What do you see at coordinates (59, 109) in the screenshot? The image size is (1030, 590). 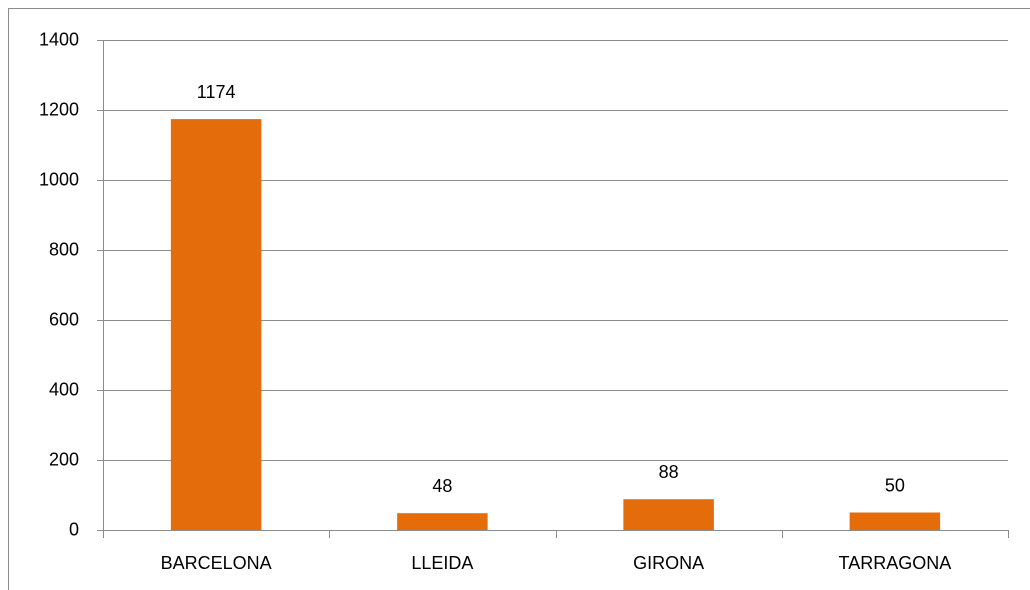 I see `y-tick-label: 1200` at bounding box center [59, 109].